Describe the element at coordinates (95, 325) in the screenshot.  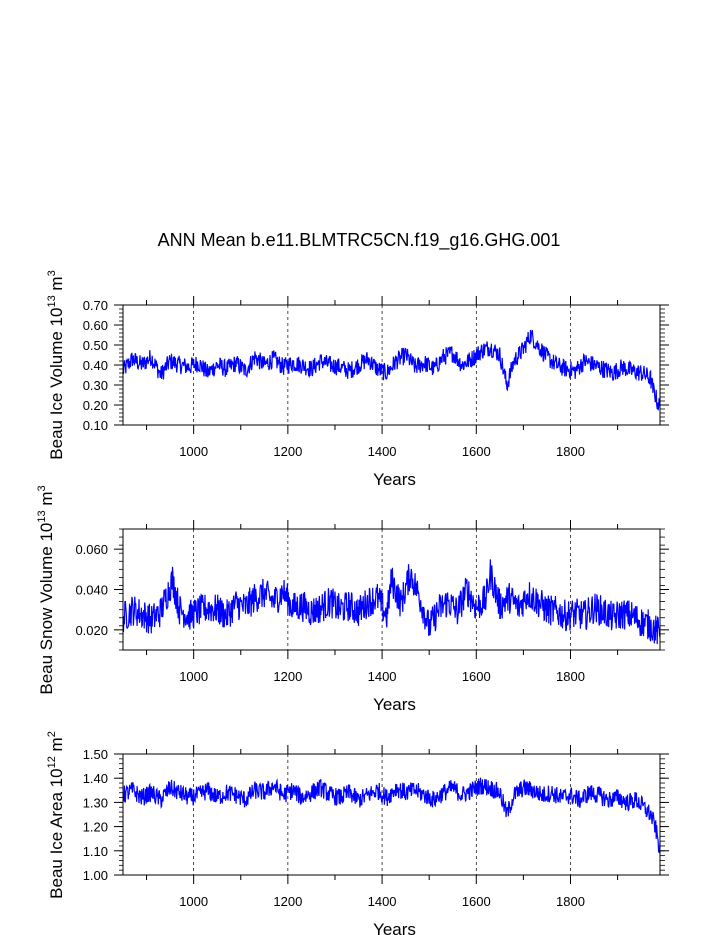
I see `y-tick-label: 0.60` at that location.